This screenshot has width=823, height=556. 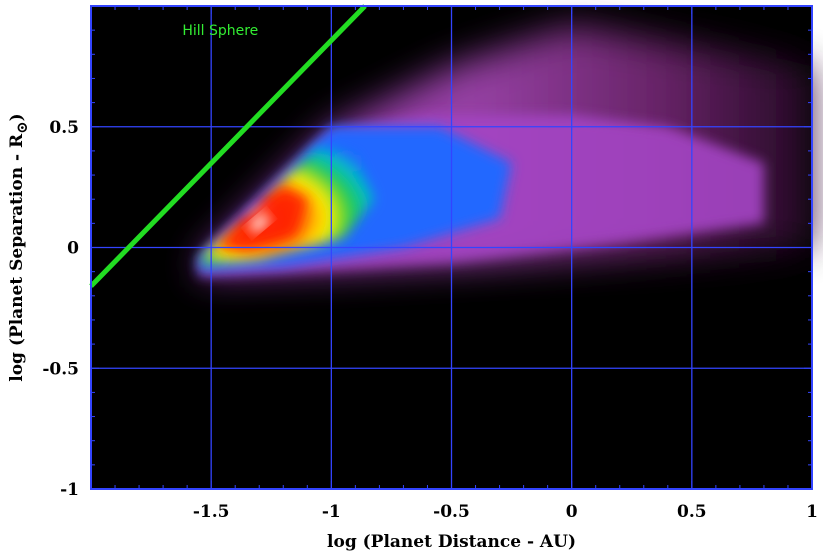 I want to click on y-tick-label: 0, so click(x=73, y=249).